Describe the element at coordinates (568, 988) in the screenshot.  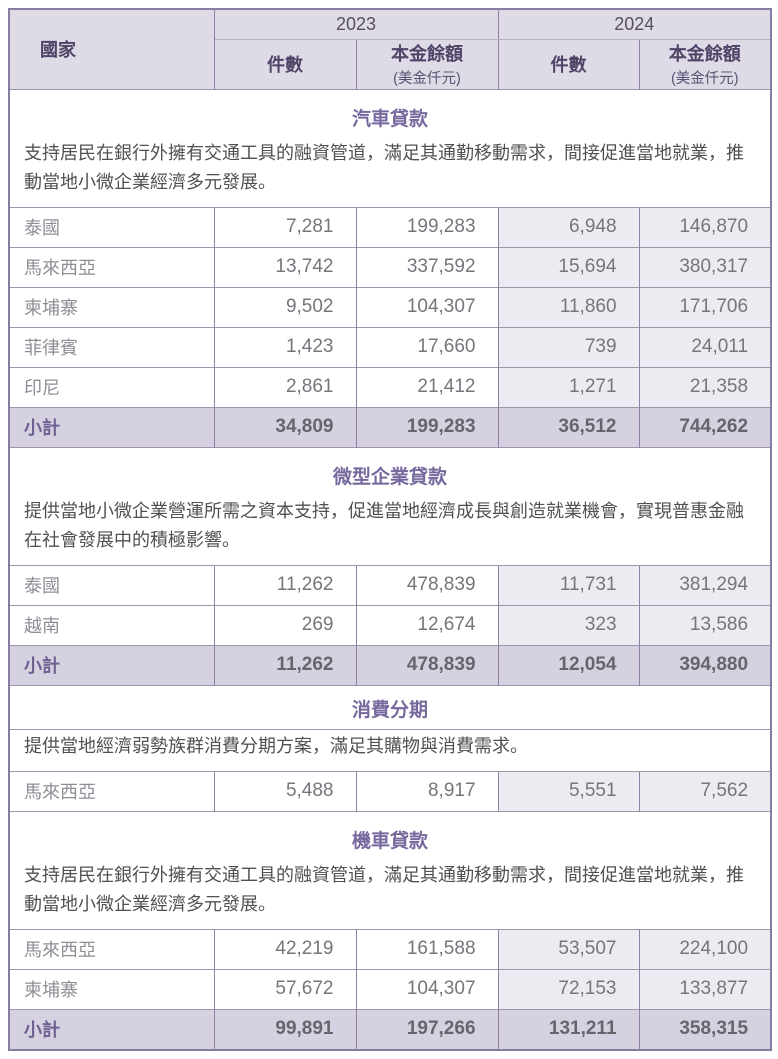
I see `count-2024-cell: 72,153` at that location.